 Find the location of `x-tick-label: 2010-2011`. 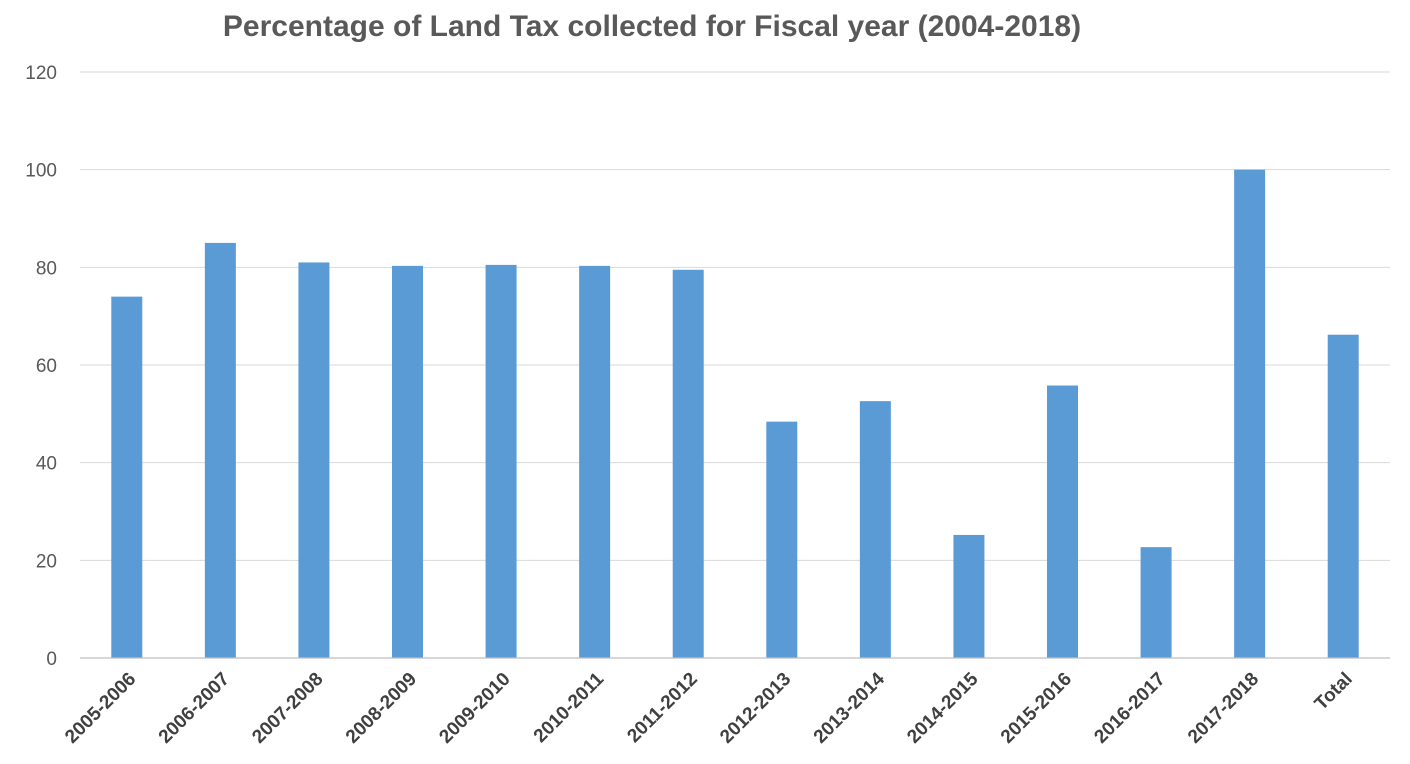

x-tick-label: 2010-2011 is located at coordinates (569, 707).